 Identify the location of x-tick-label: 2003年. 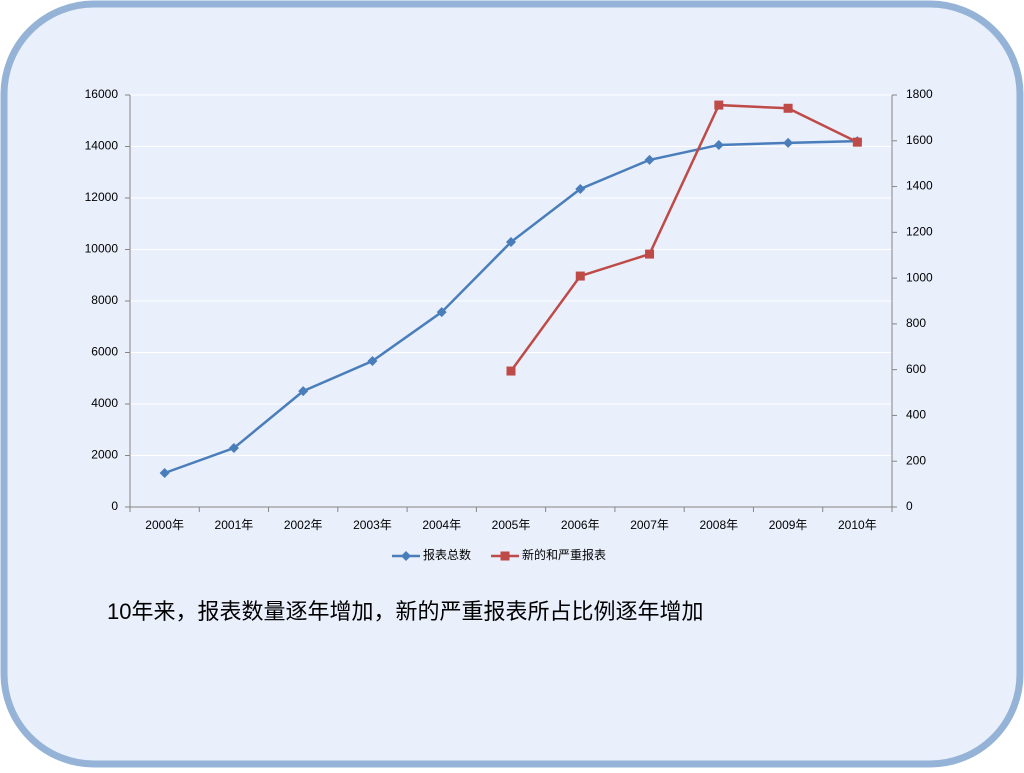
(372, 525).